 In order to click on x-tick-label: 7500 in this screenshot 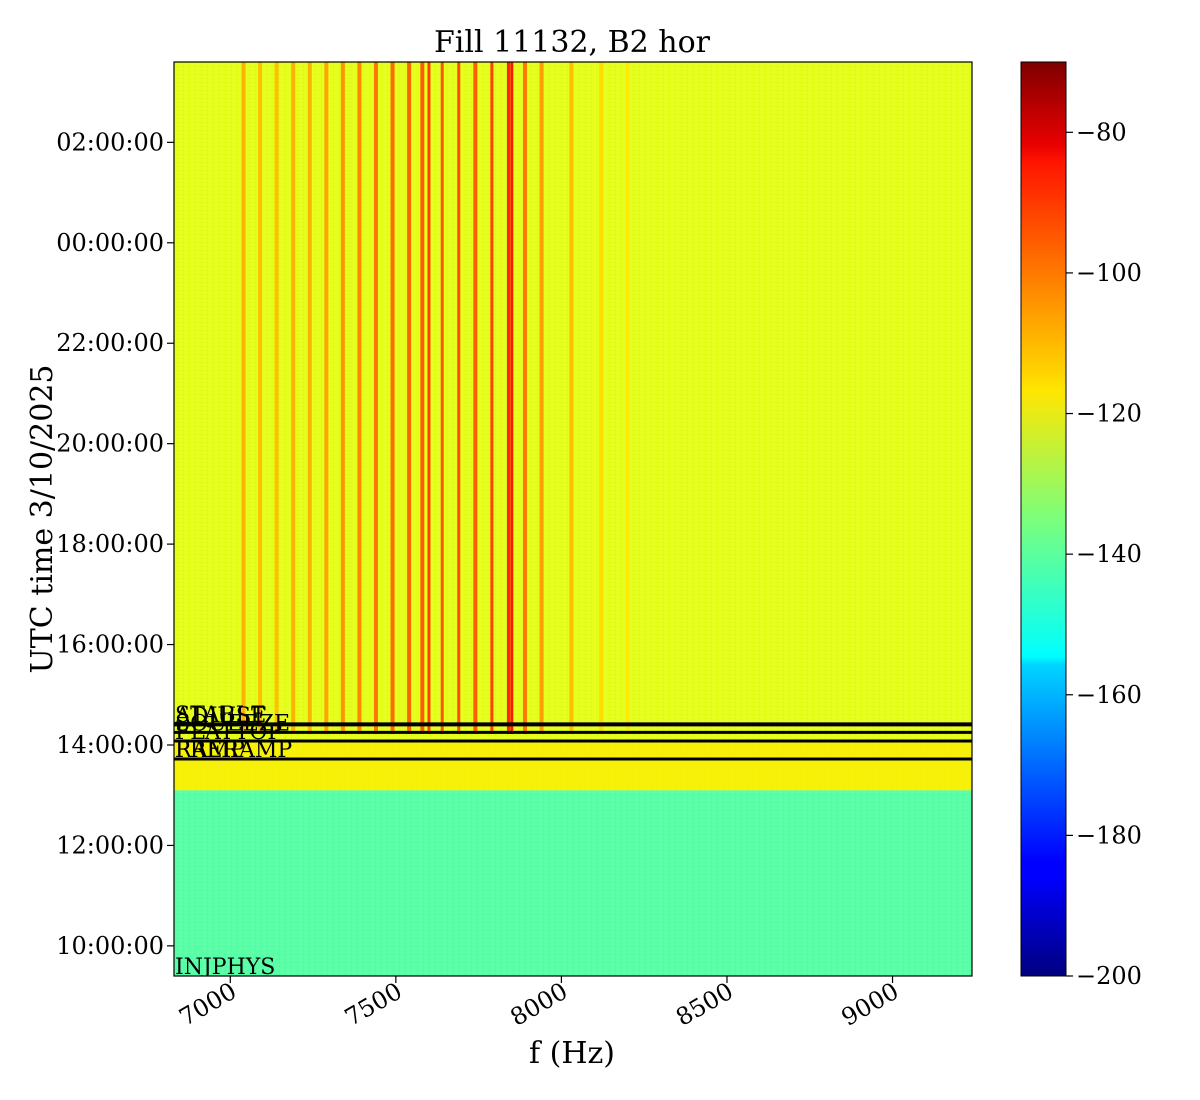, I will do `click(373, 1004)`.